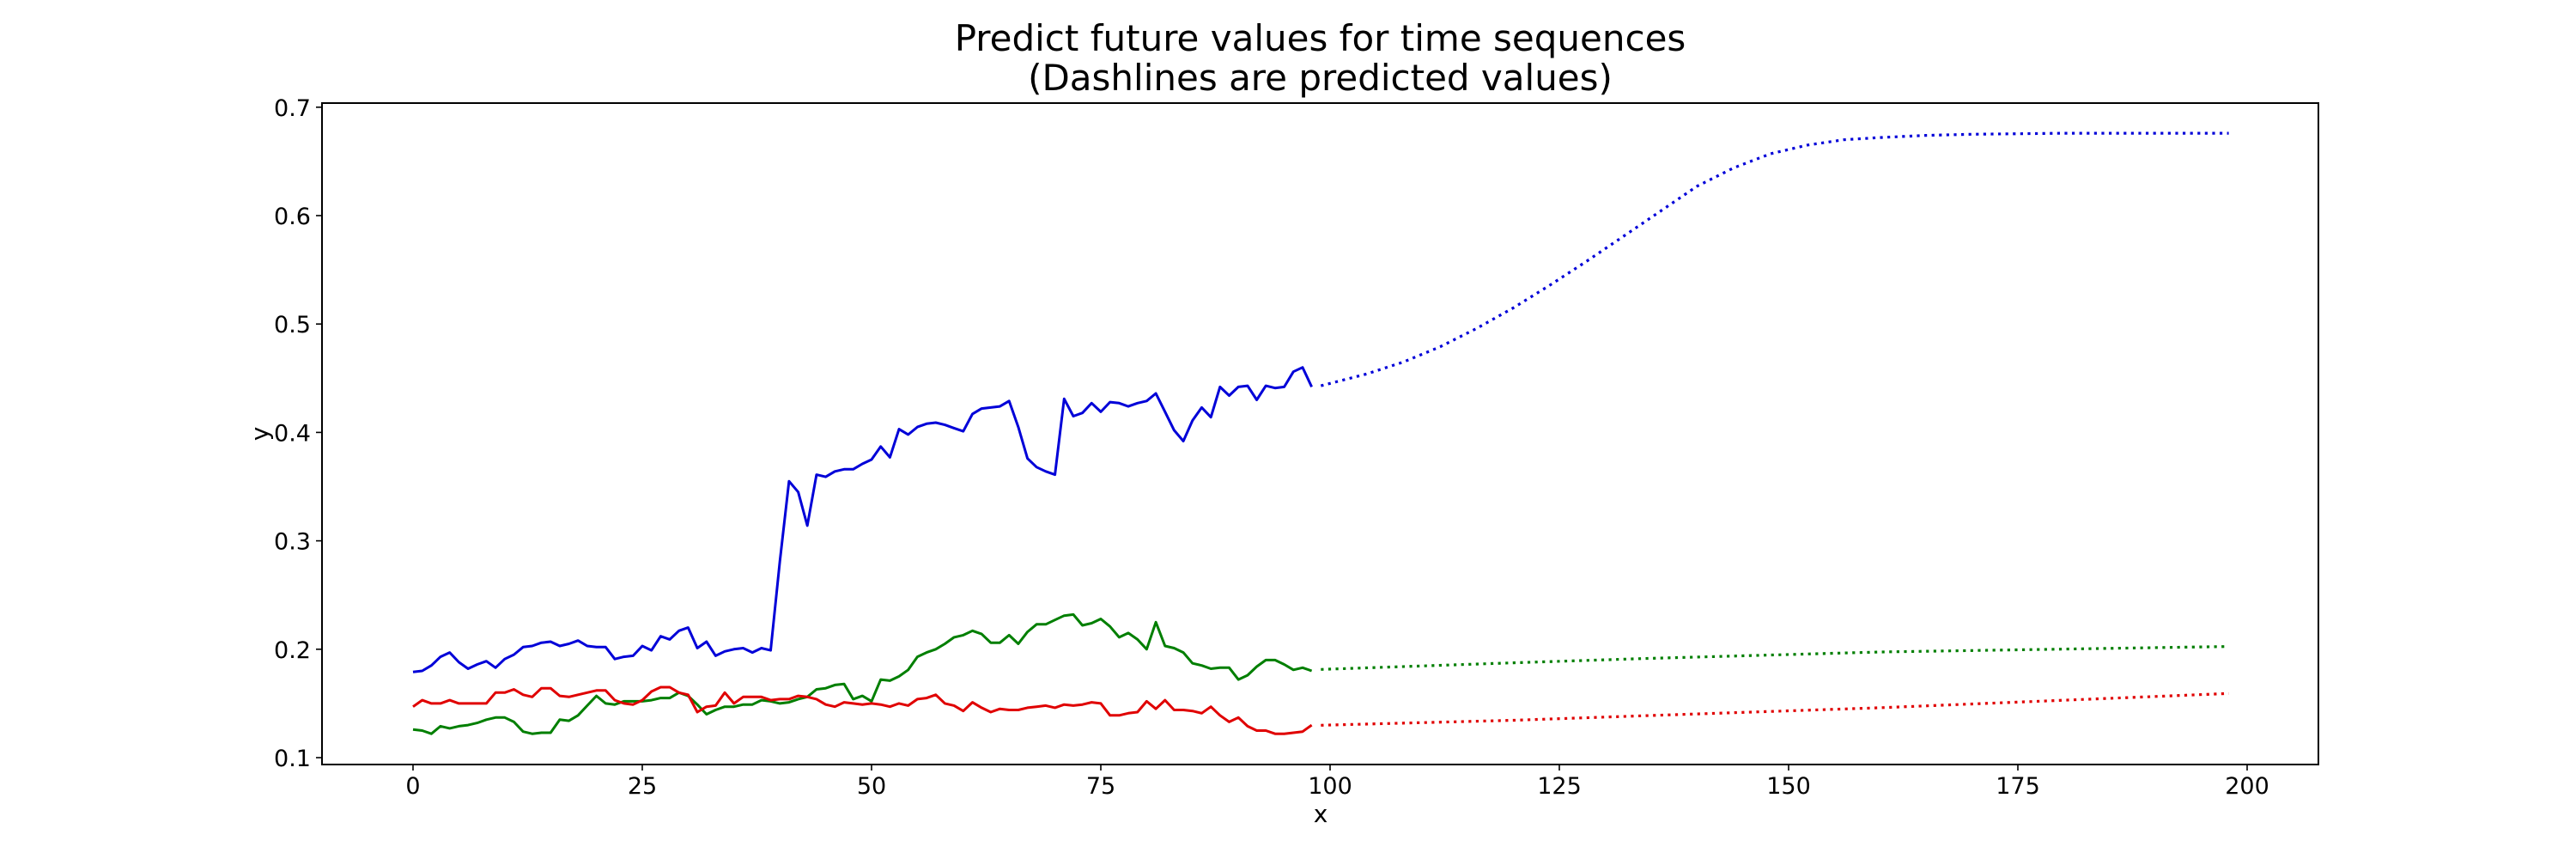 The width and height of the screenshot is (2576, 859). I want to click on x-axis: 0 25 50 75 100 125 150 175 200, so click(1337, 783).